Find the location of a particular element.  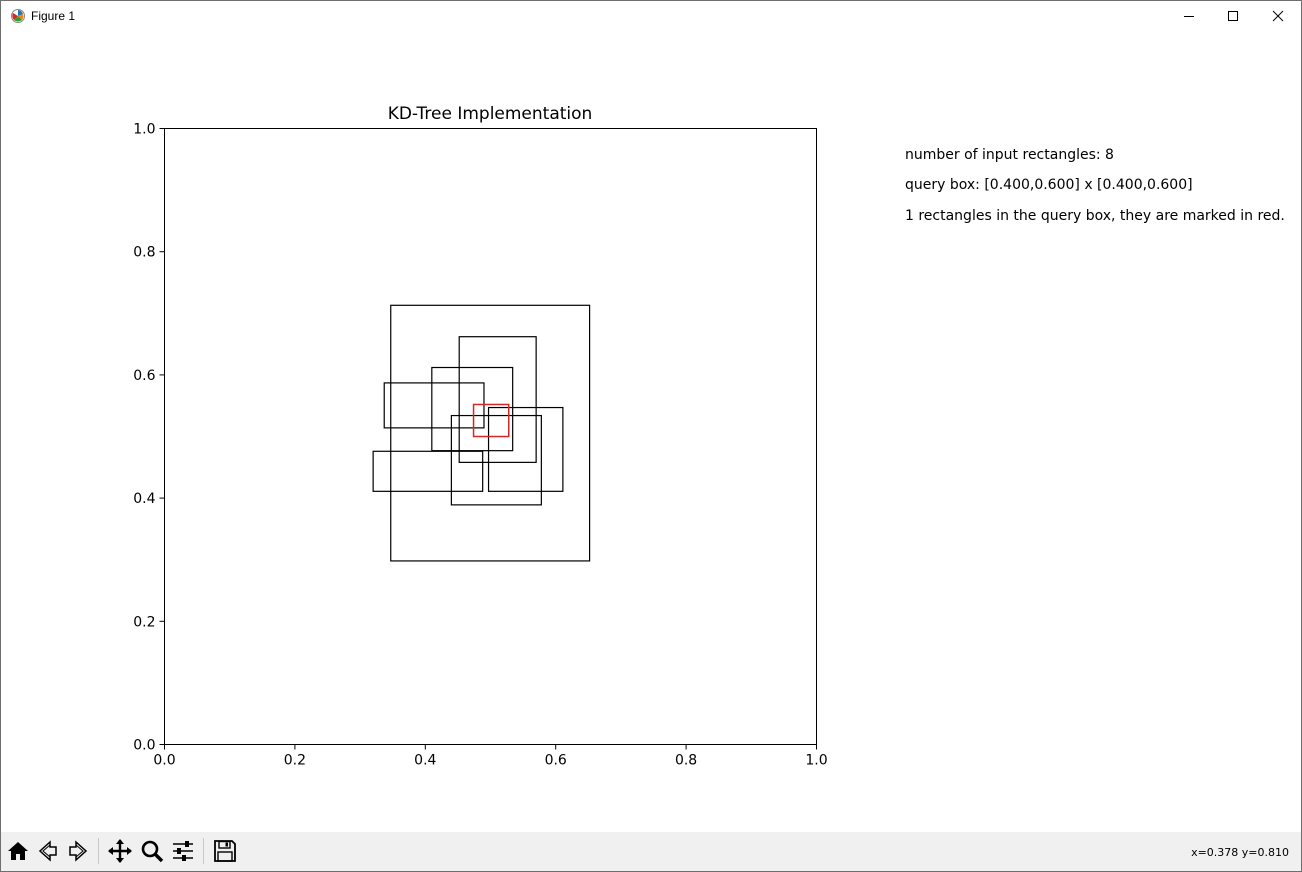

info-line-query: query box: [0.400,0.600] x [0.400,0.600] is located at coordinates (1049, 185).